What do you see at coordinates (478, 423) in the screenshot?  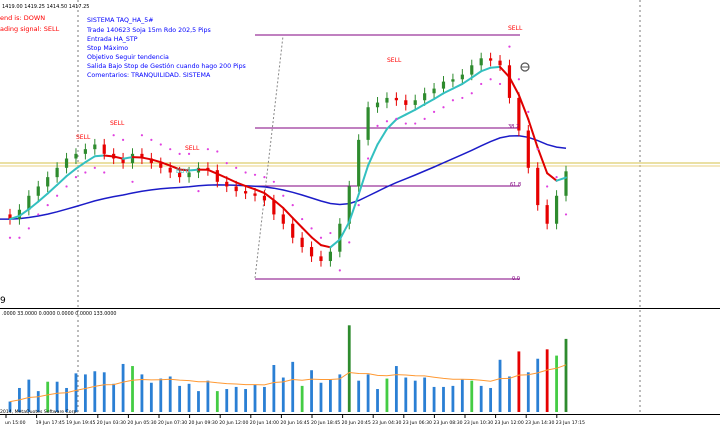 I see `x-tick-label: 23 Jun 10:30` at bounding box center [478, 423].